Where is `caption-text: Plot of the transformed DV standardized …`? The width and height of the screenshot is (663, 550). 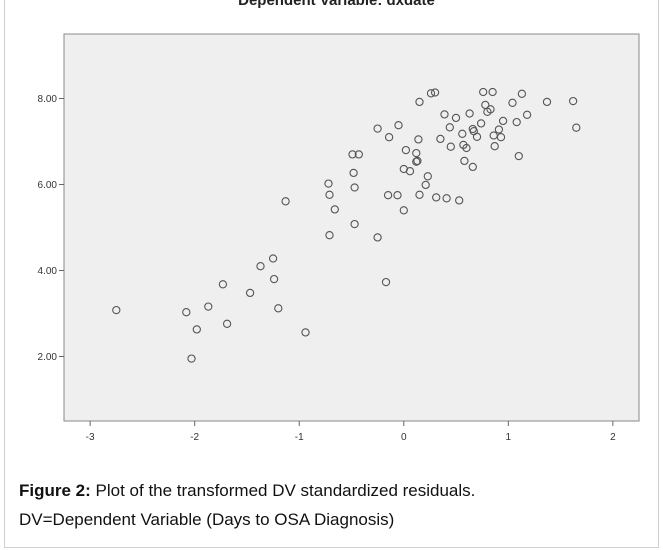
caption-text: Plot of the transformed DV standardized … is located at coordinates (283, 490).